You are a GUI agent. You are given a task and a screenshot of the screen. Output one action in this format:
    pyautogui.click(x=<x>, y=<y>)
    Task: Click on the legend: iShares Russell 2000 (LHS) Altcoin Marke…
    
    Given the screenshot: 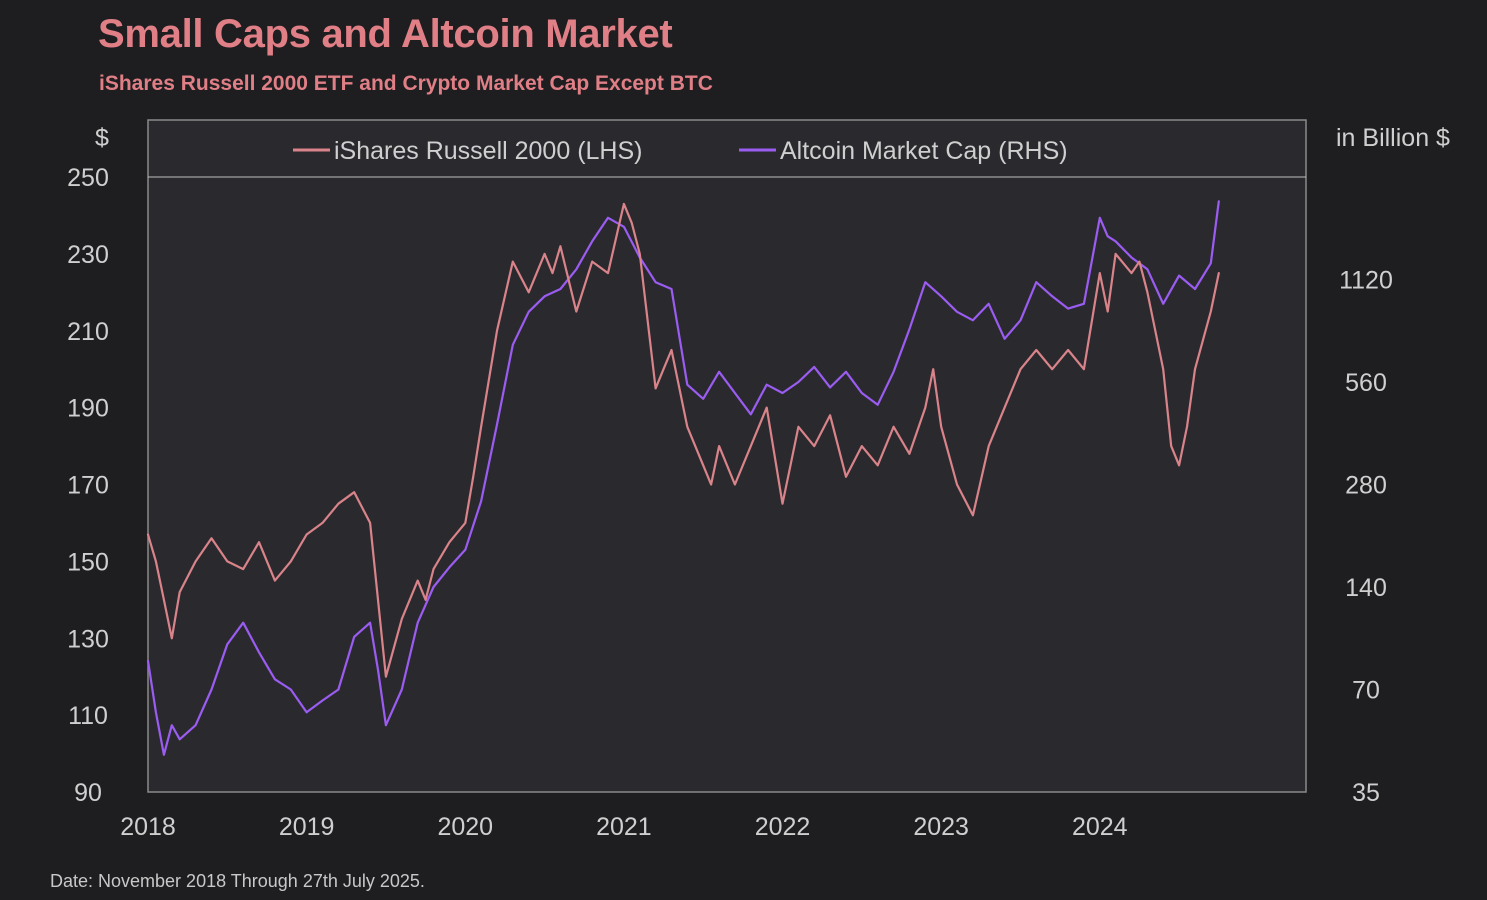 What is the action you would take?
    pyautogui.click(x=680, y=151)
    